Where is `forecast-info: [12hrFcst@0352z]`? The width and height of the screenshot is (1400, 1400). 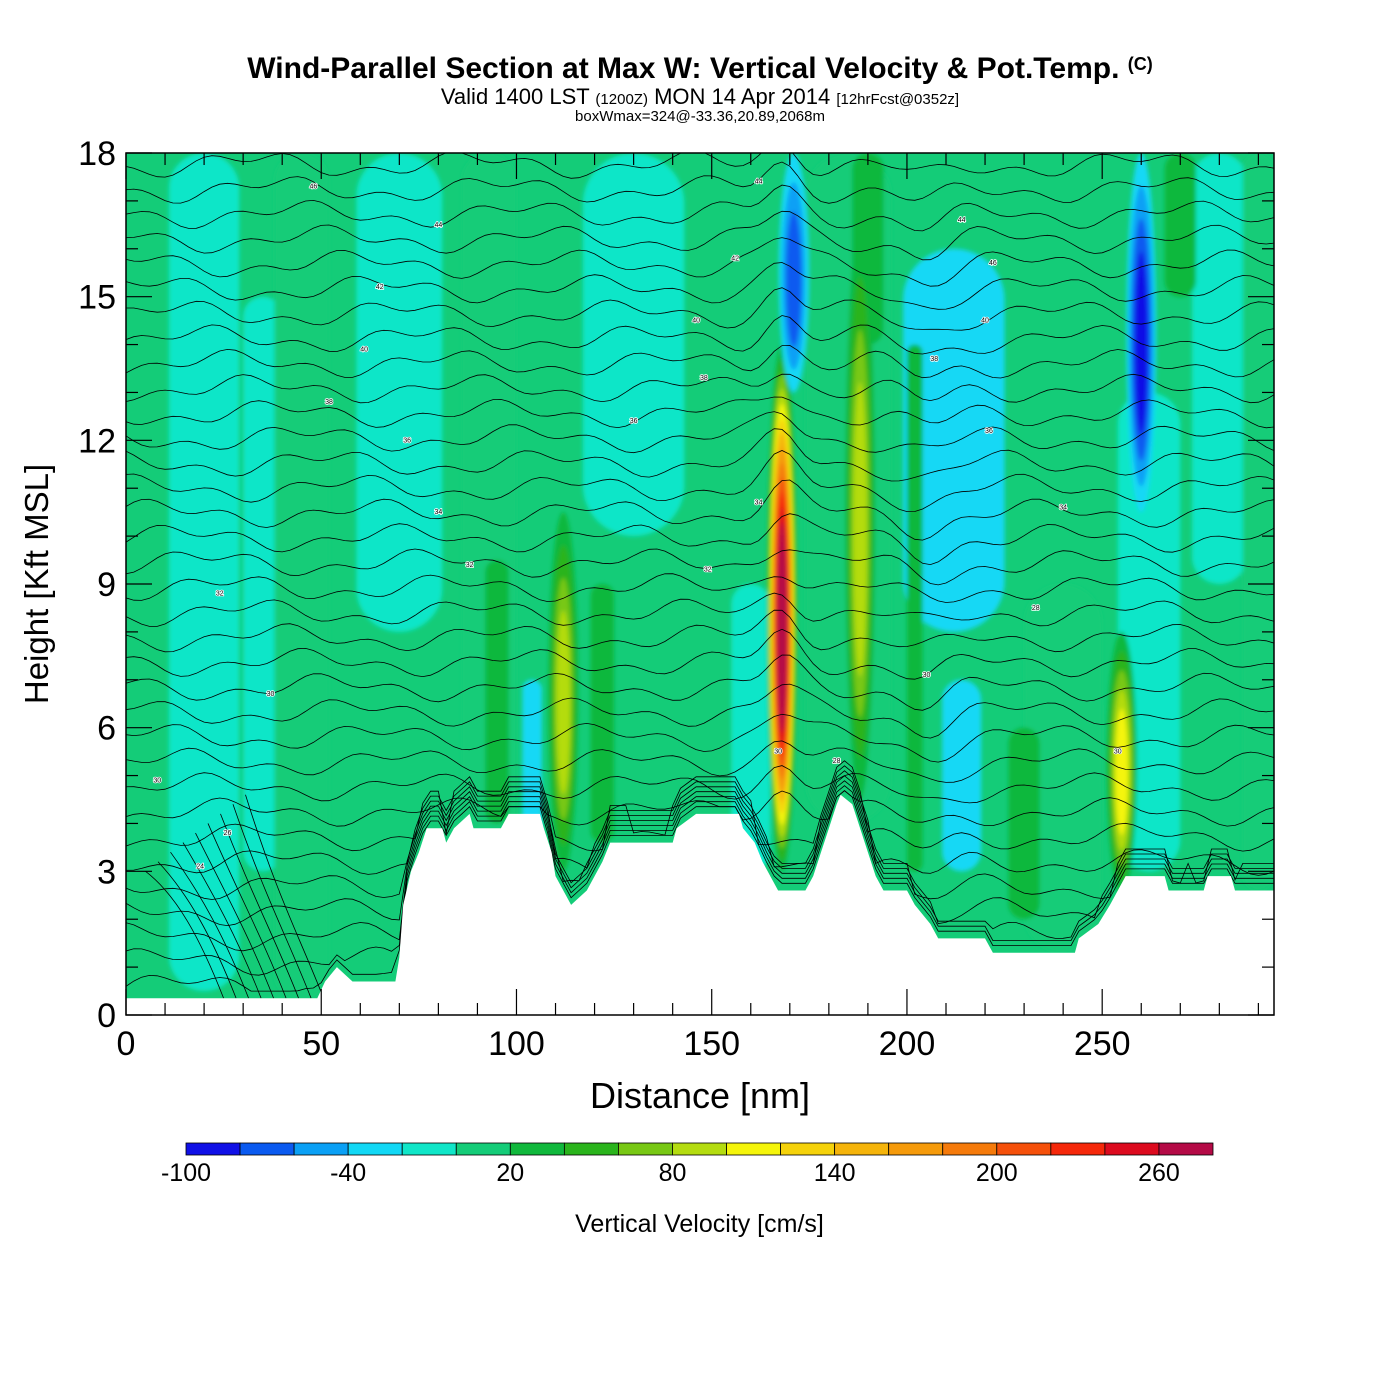 forecast-info: [12hrFcst@0352z] is located at coordinates (898, 99).